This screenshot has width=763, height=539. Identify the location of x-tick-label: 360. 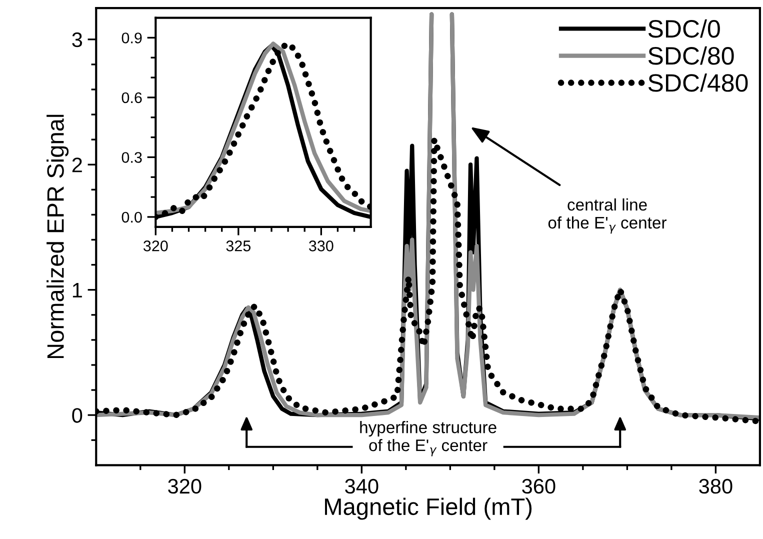
(539, 486).